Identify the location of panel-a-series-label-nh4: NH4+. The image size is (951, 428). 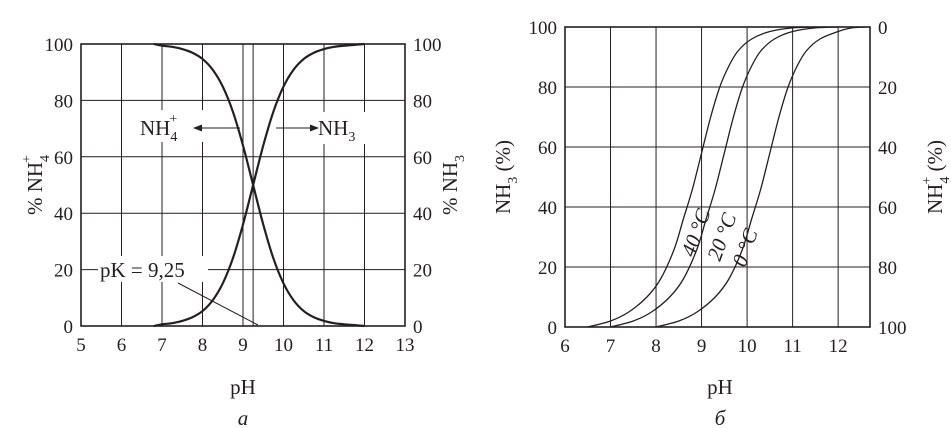
(190, 127).